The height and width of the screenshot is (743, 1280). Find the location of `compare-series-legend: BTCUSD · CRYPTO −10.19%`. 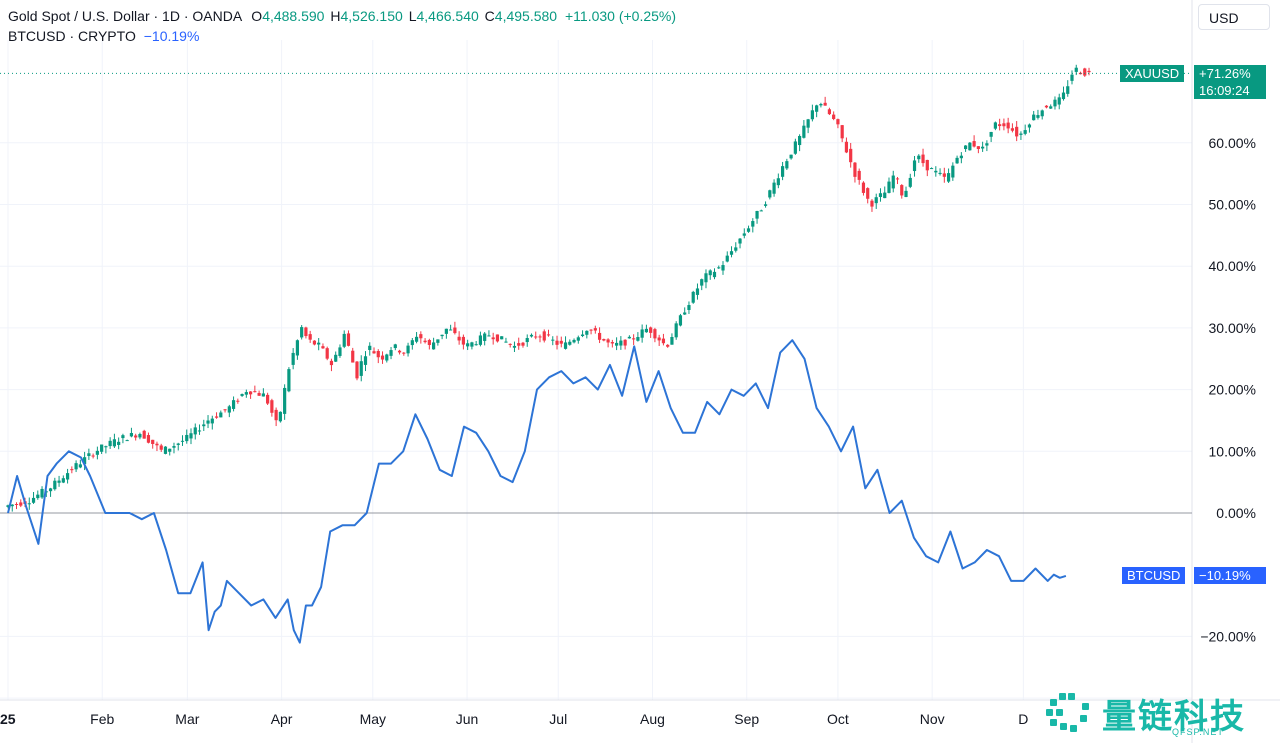

compare-series-legend: BTCUSD · CRYPTO −10.19% is located at coordinates (342, 37).